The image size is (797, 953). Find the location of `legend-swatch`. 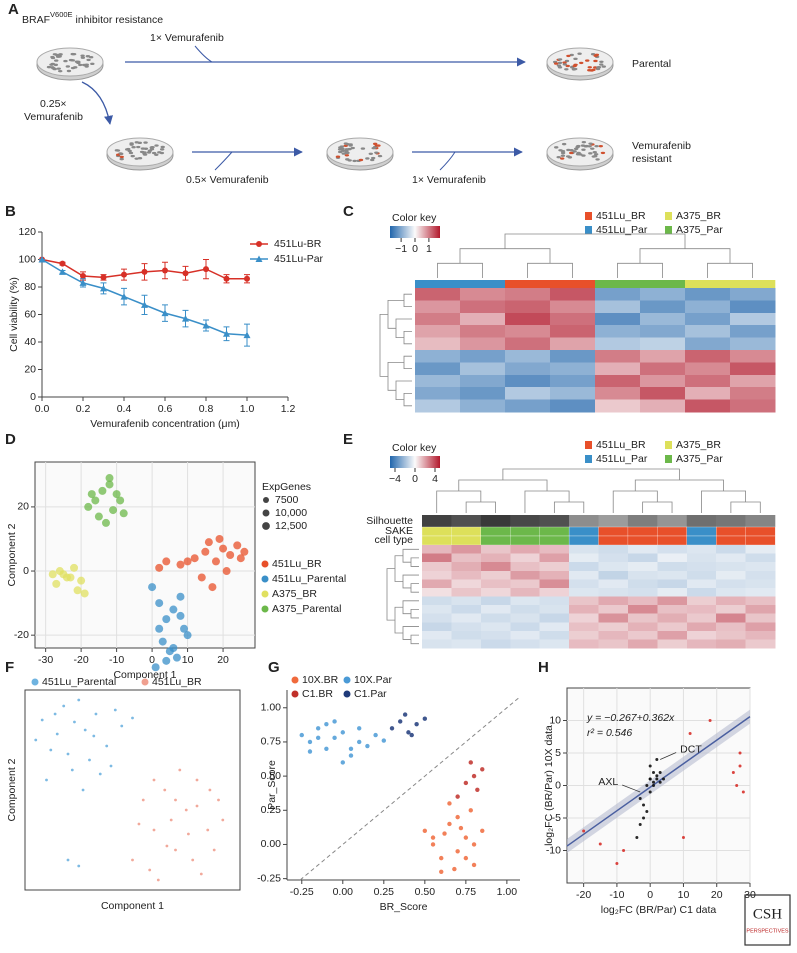

legend-swatch is located at coordinates (588, 459).